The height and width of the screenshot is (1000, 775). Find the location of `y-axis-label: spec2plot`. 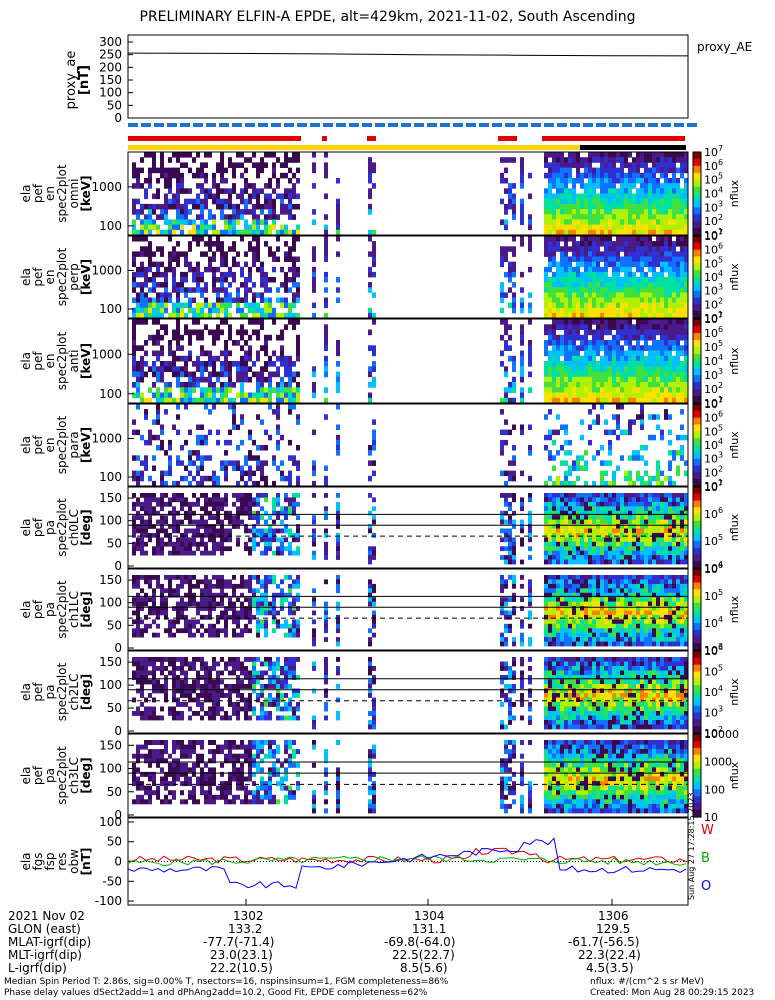

y-axis-label: spec2plot is located at coordinates (62, 360).